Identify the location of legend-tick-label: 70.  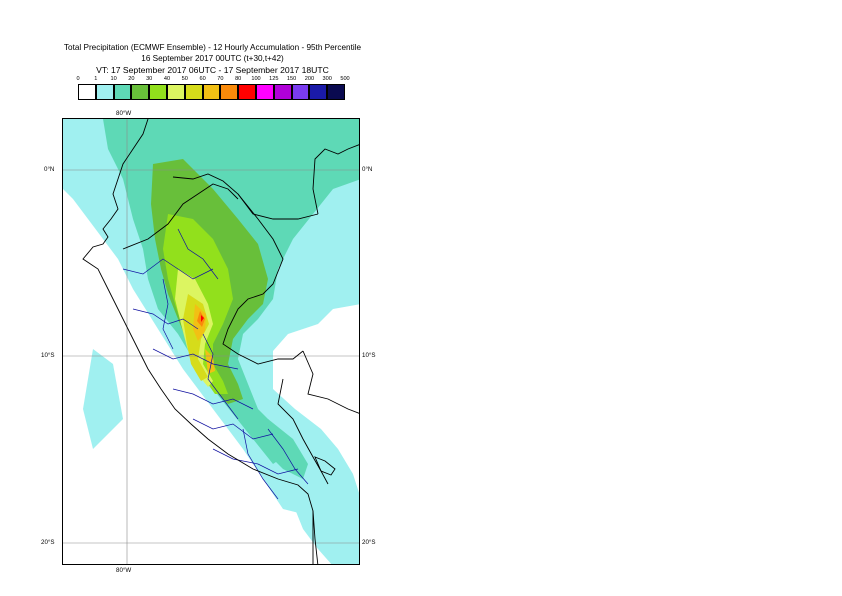
(220, 79).